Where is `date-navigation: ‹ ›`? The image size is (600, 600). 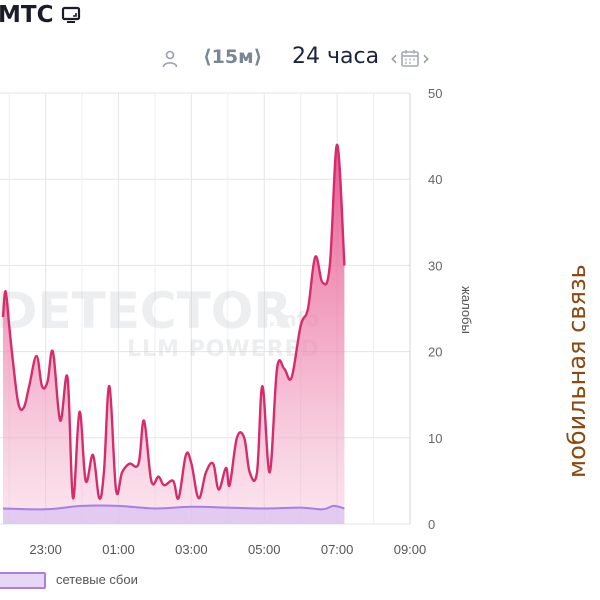
date-navigation: ‹ › is located at coordinates (410, 58).